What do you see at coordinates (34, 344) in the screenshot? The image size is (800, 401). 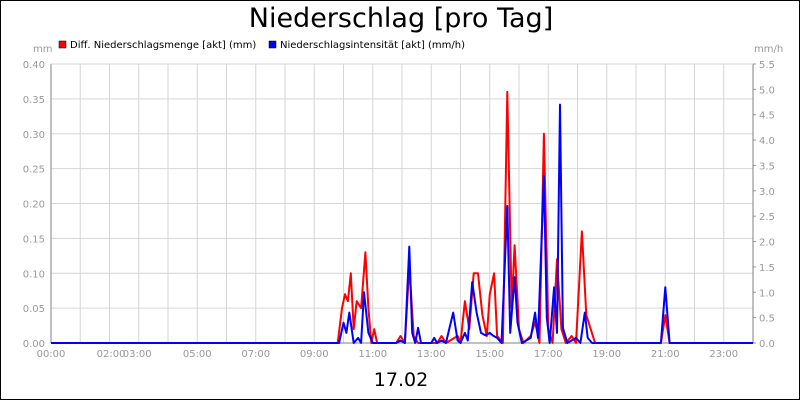 I see `y-left-tick-label: 0.00` at bounding box center [34, 344].